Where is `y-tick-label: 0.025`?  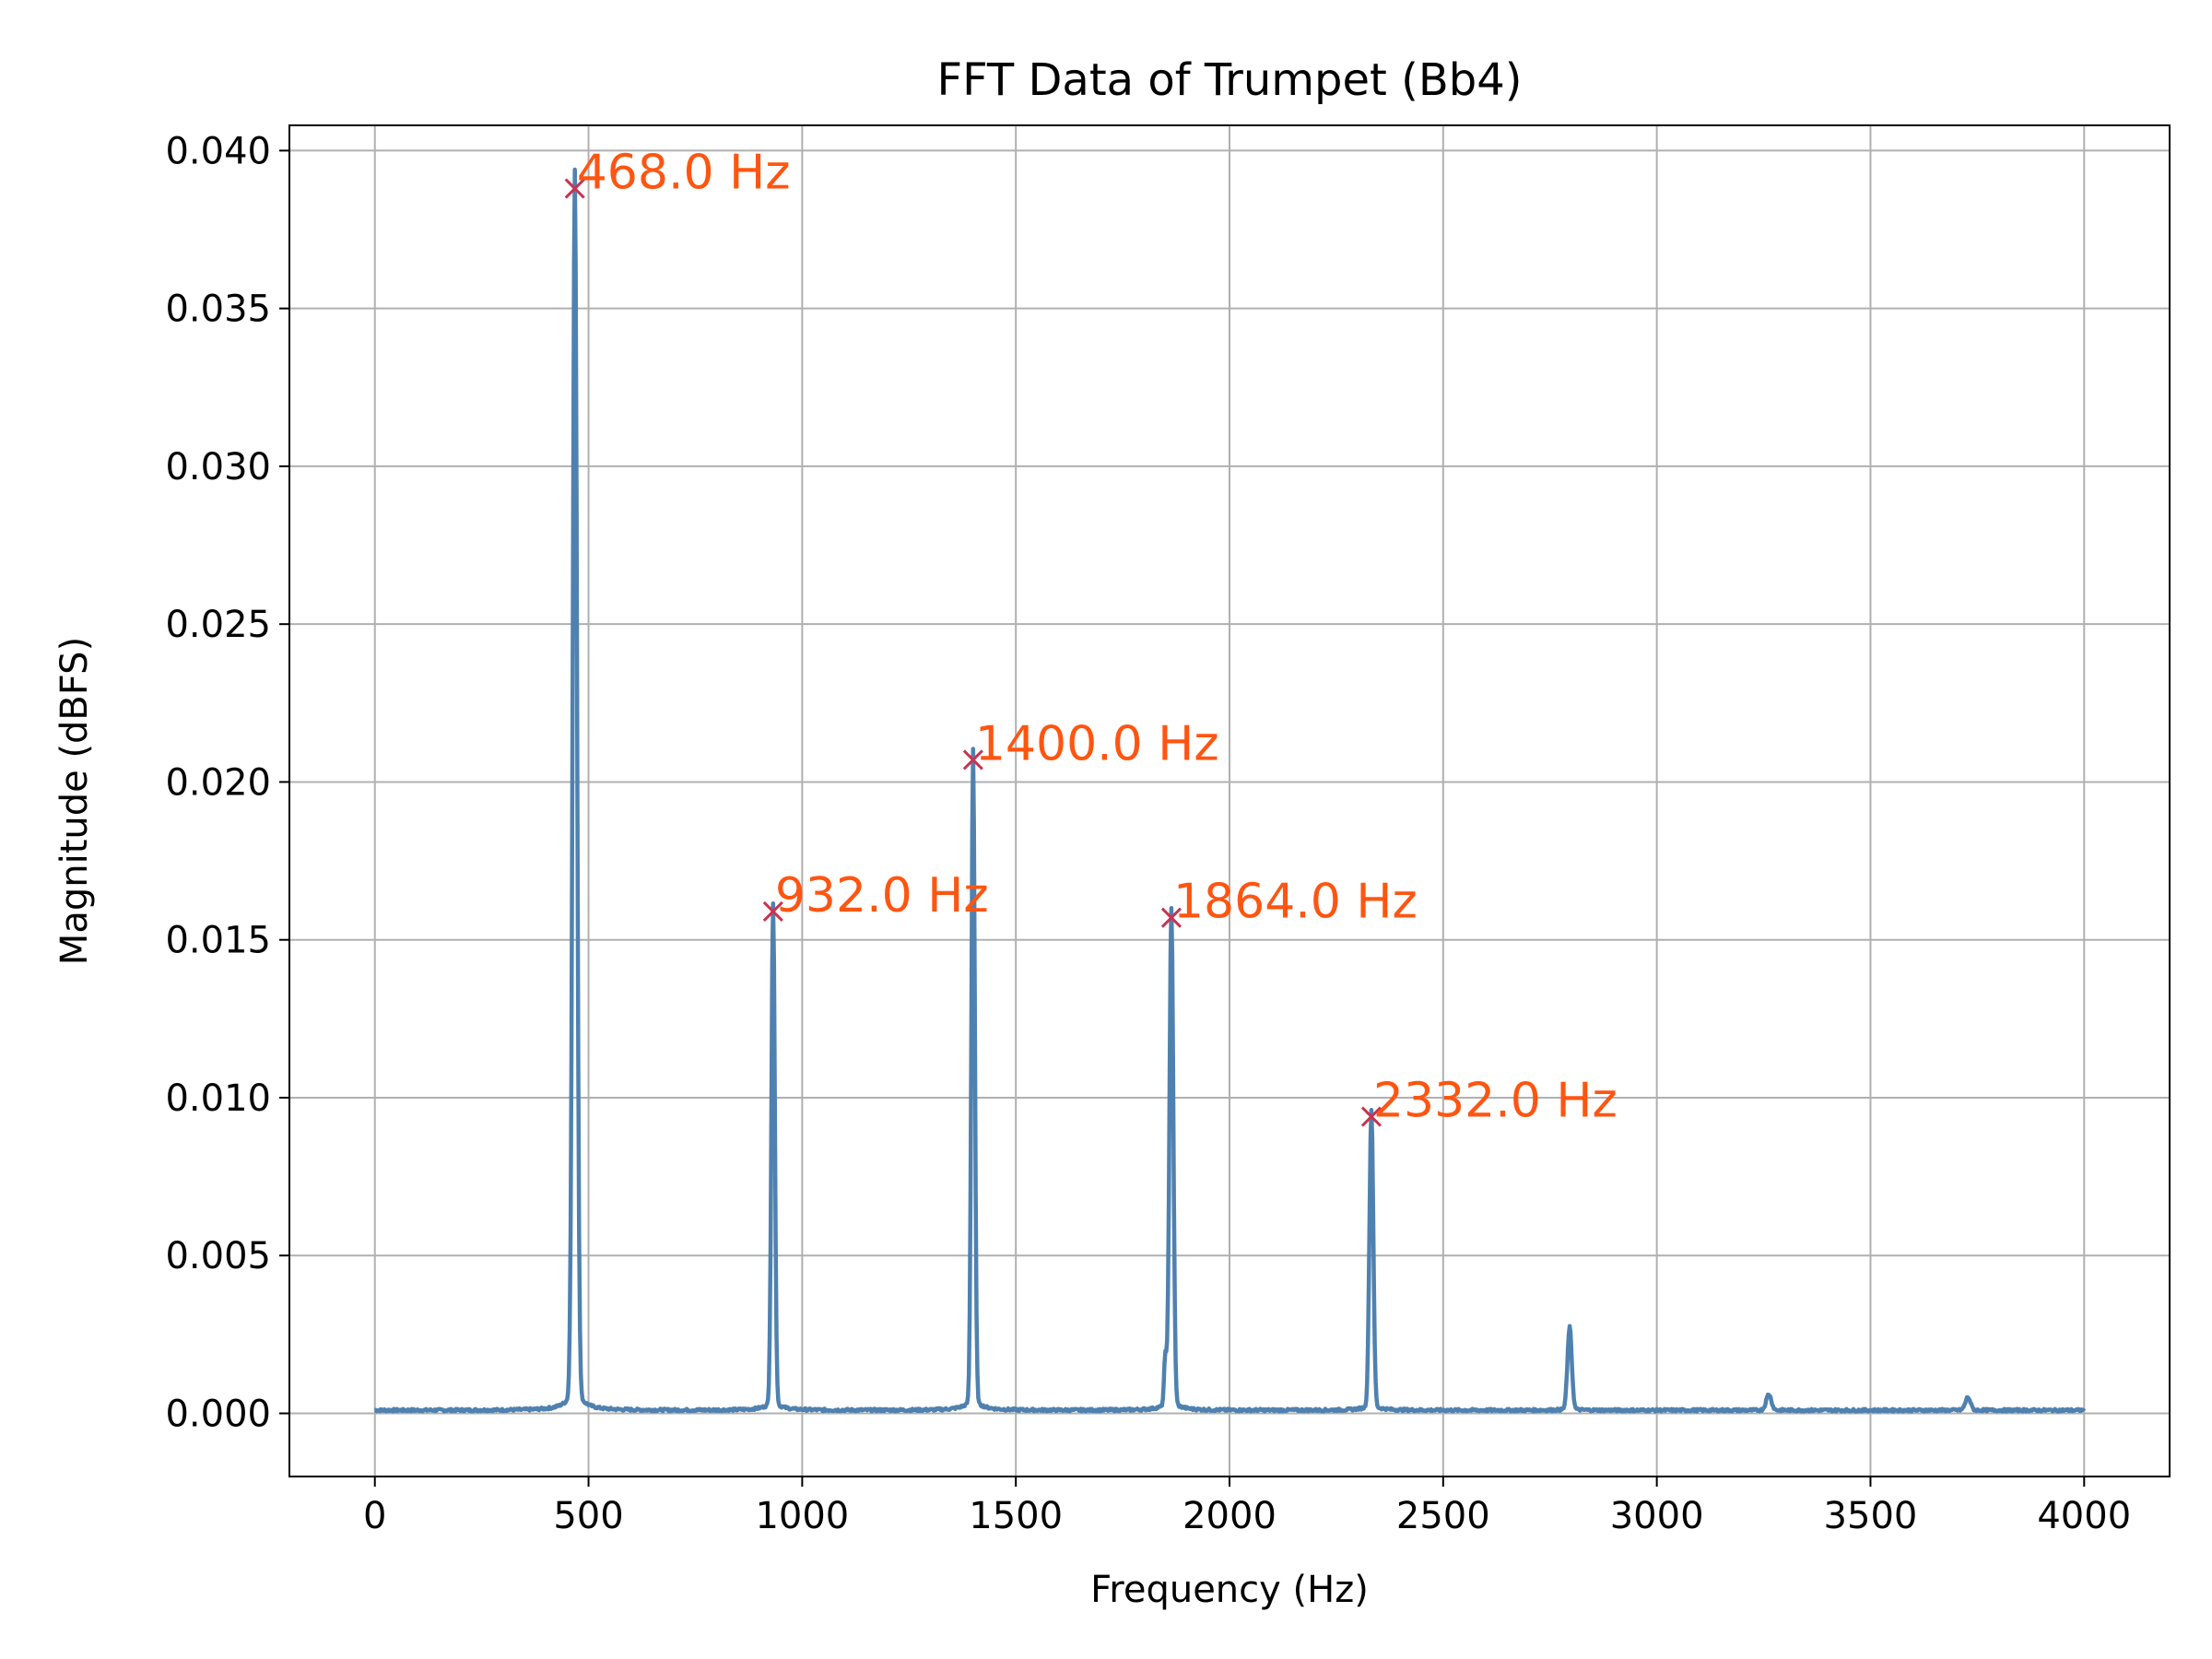
y-tick-label: 0.025 is located at coordinates (218, 625).